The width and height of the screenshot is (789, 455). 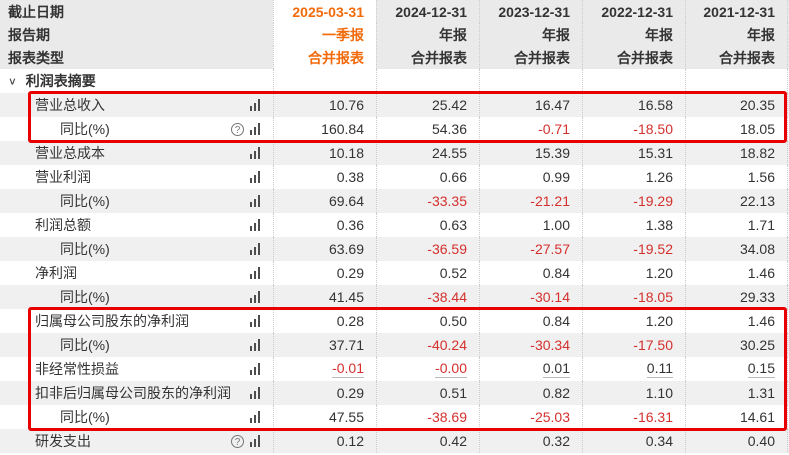 What do you see at coordinates (736, 201) in the screenshot?
I see `metric-value-cell: 22.13` at bounding box center [736, 201].